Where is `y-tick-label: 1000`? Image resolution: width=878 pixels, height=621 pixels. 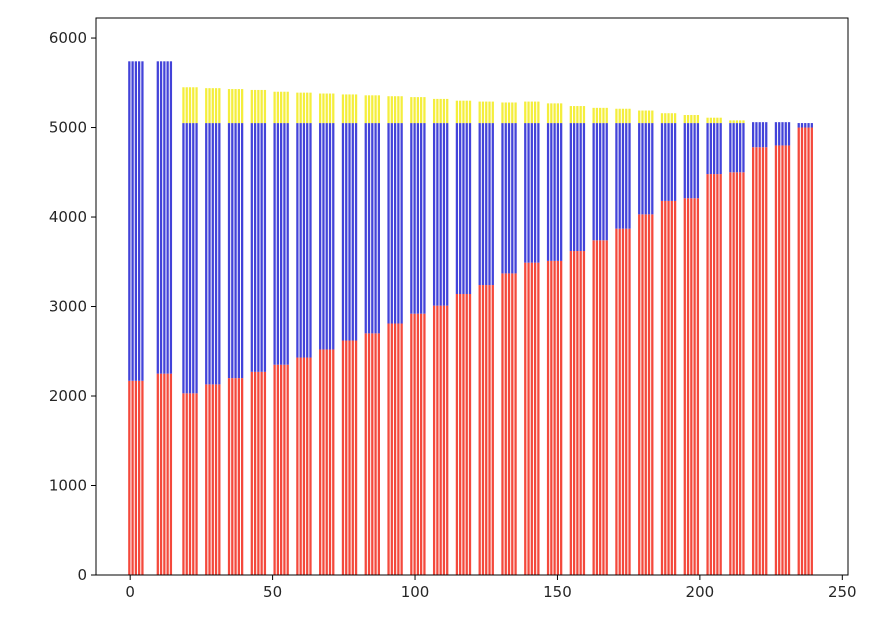
y-tick-label: 1000 is located at coordinates (68, 486).